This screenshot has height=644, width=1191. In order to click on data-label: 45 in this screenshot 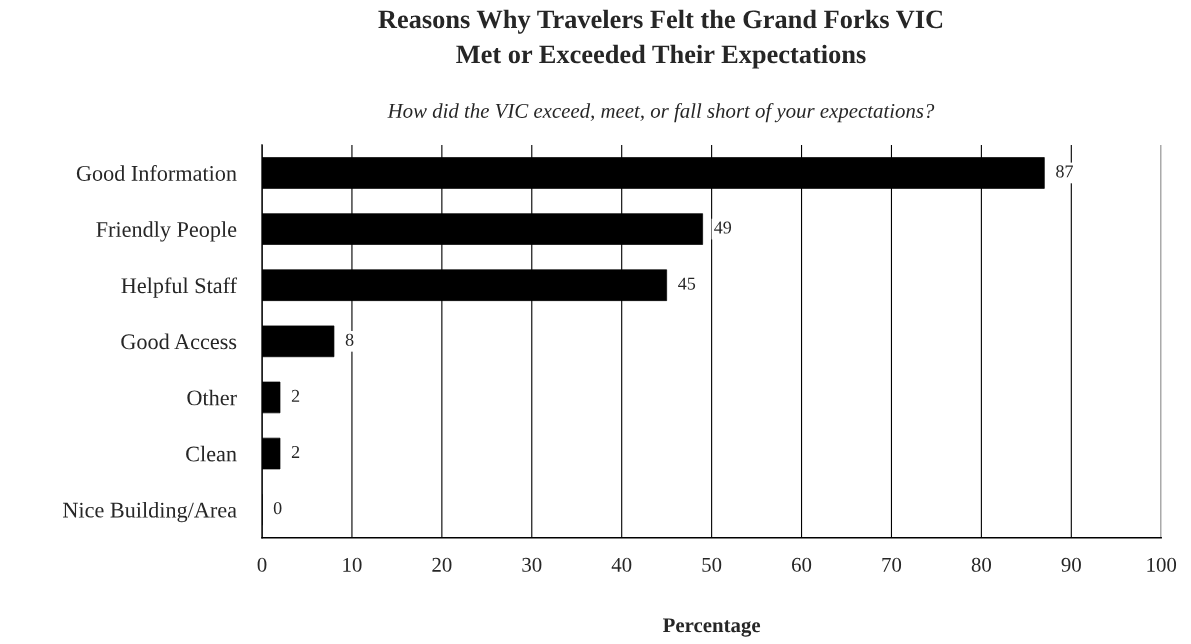, I will do `click(687, 283)`.